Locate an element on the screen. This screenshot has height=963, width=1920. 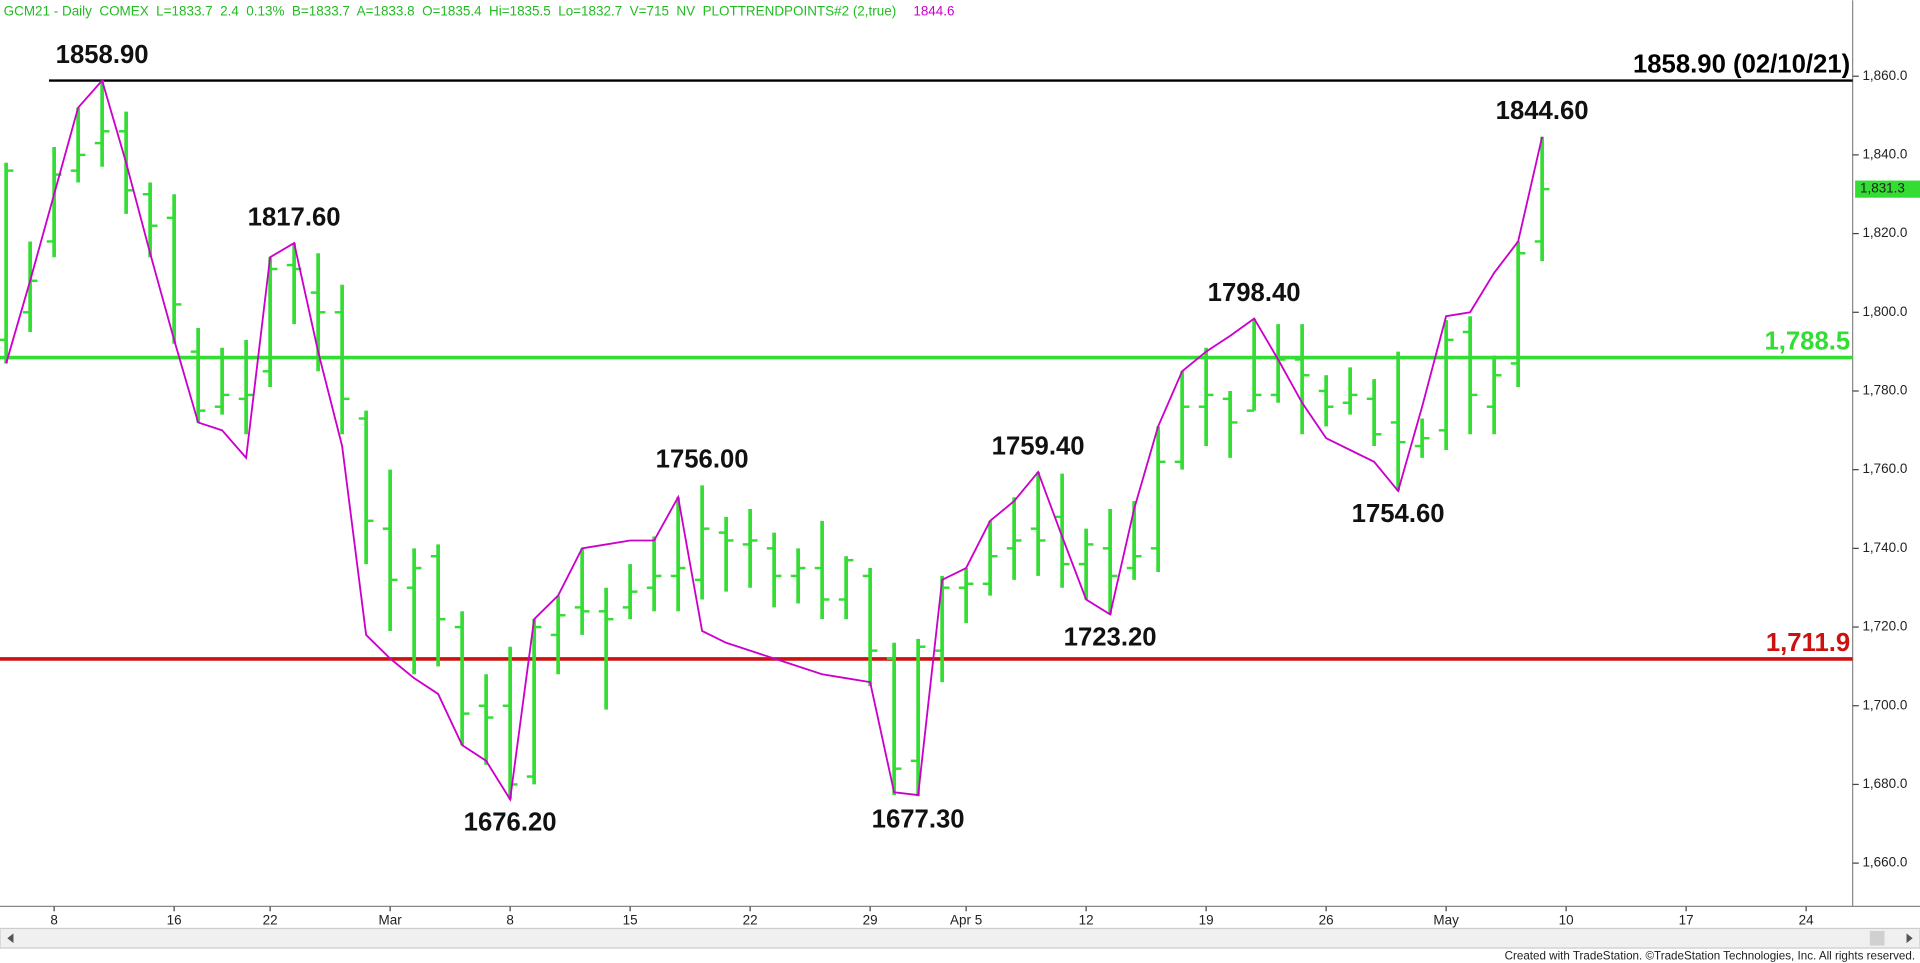
y-tick-label: 1,820.0 is located at coordinates (1884, 232).